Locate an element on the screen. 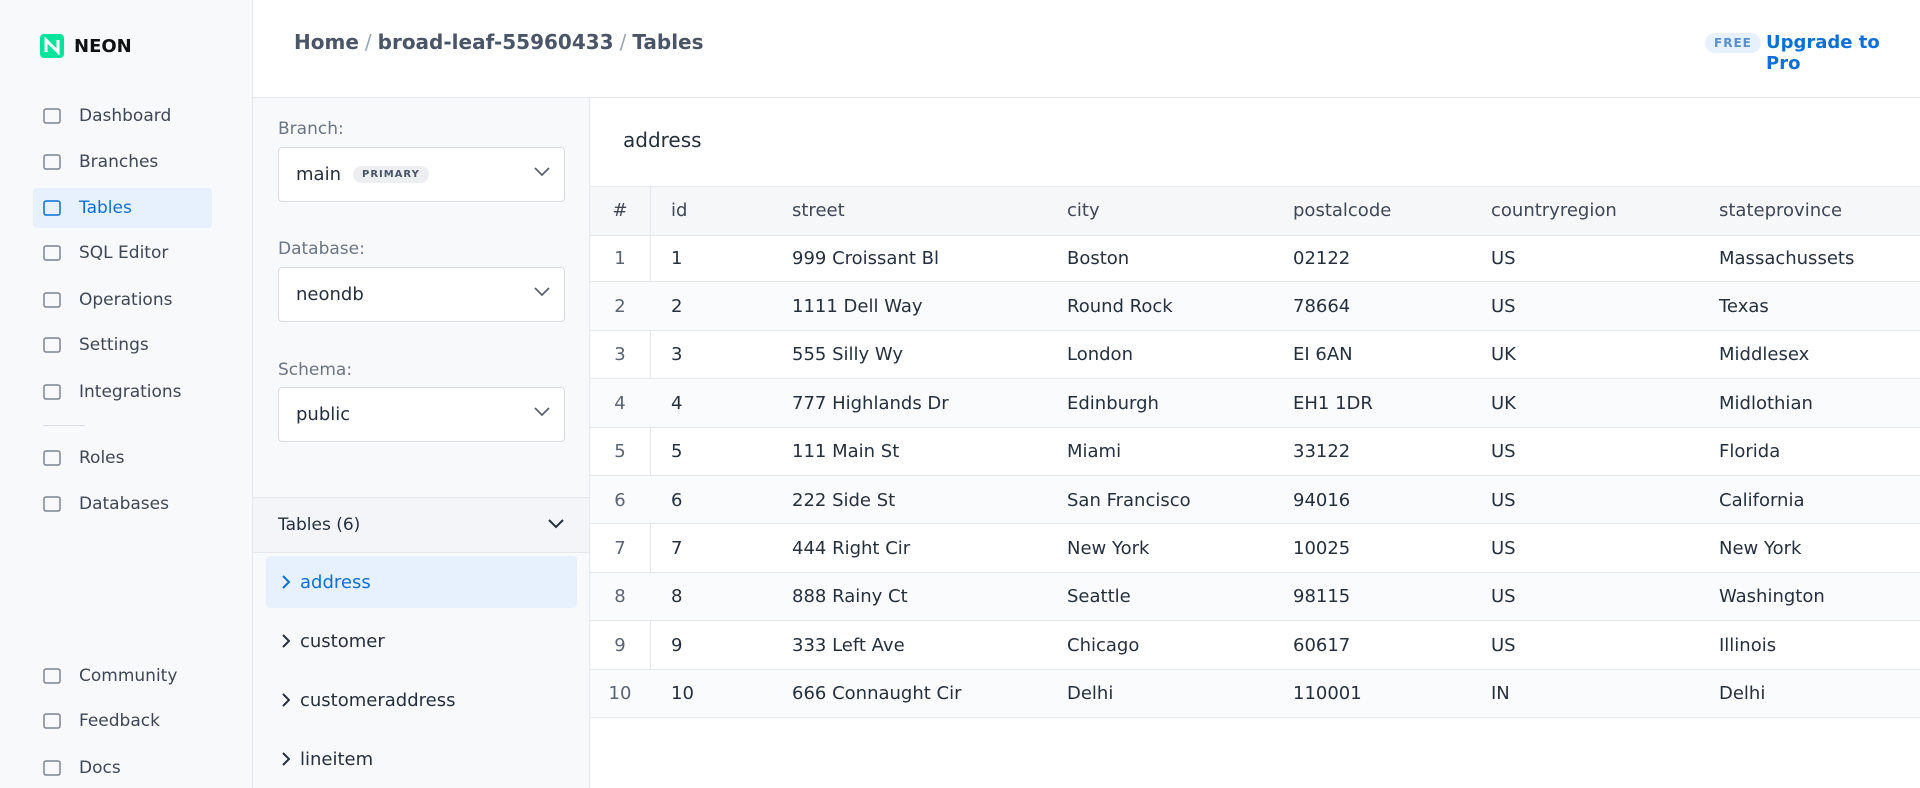  breadcrumb-item: broad-leaf-55960433 is located at coordinates (495, 42).